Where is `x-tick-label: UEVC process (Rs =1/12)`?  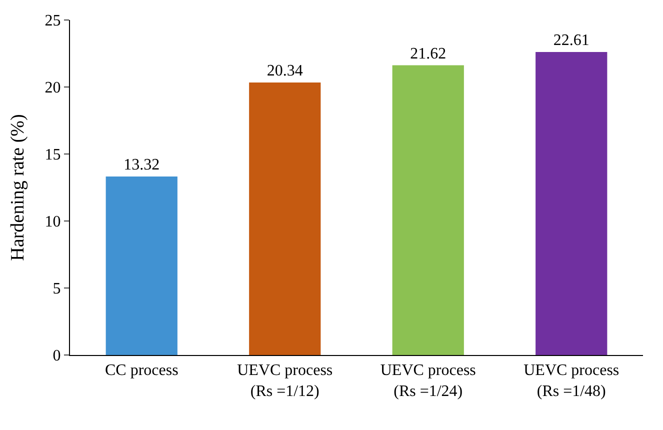
x-tick-label: UEVC process (Rs =1/12) is located at coordinates (285, 381).